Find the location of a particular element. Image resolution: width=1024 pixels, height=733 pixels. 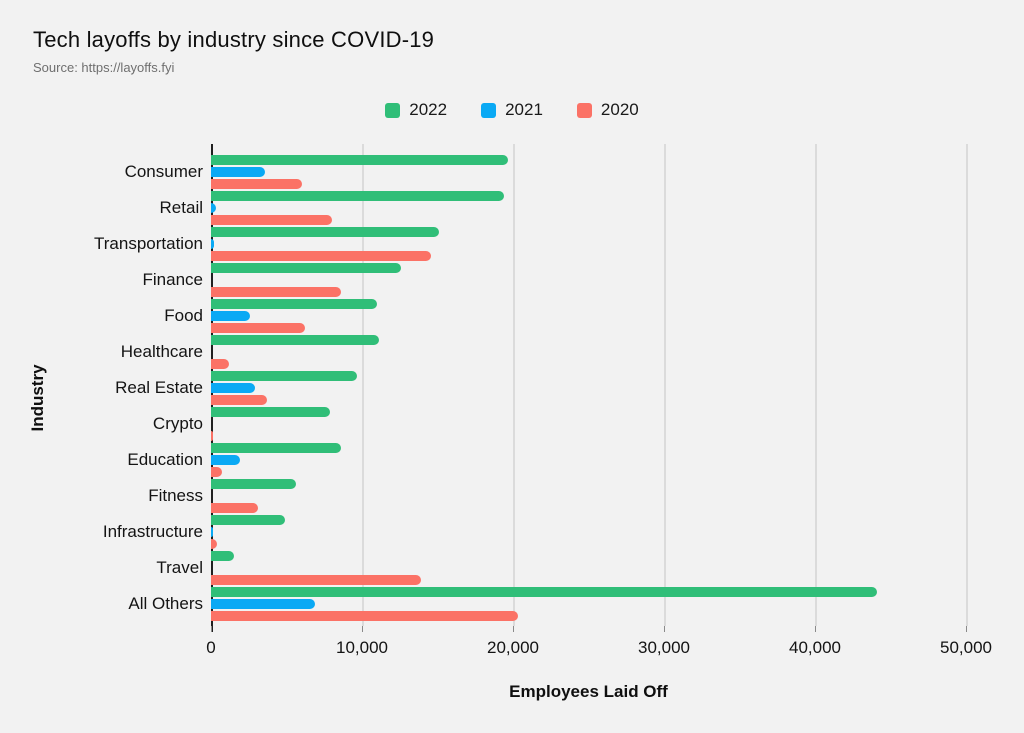

bar-consumer-2022 is located at coordinates (359, 160).